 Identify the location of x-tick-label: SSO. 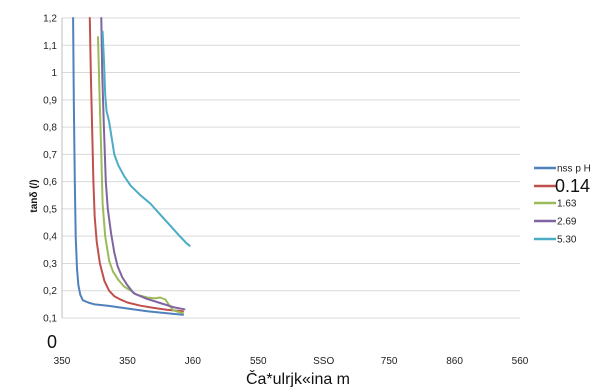
(323, 361).